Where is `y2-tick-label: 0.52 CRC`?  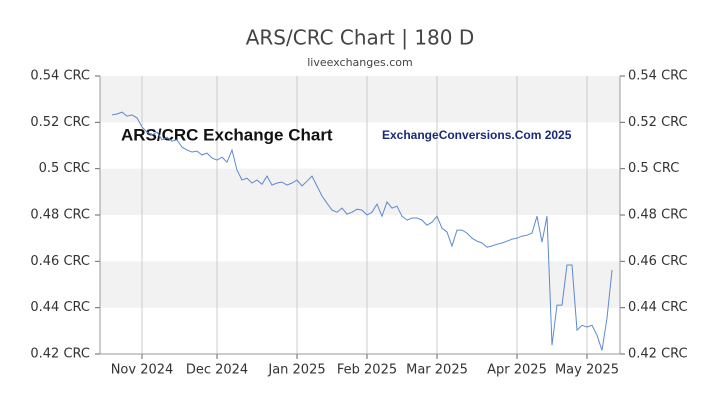
y2-tick-label: 0.52 CRC is located at coordinates (658, 122).